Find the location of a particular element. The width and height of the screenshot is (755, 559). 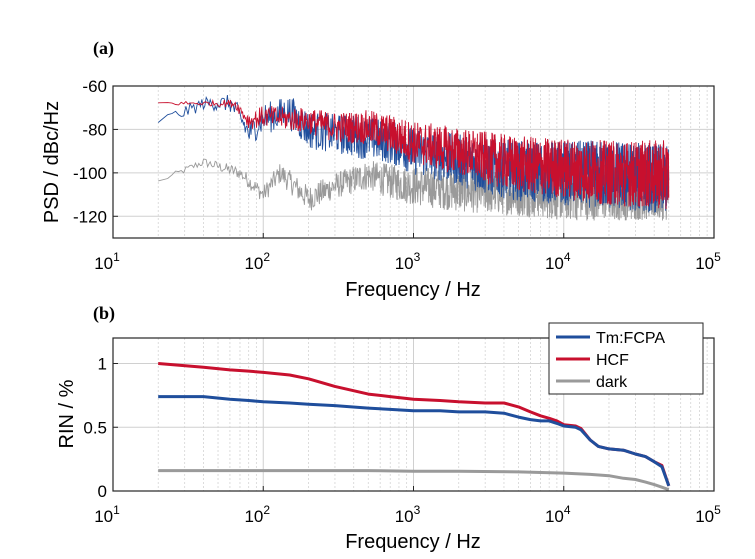

rin-series-dark is located at coordinates (414, 480).